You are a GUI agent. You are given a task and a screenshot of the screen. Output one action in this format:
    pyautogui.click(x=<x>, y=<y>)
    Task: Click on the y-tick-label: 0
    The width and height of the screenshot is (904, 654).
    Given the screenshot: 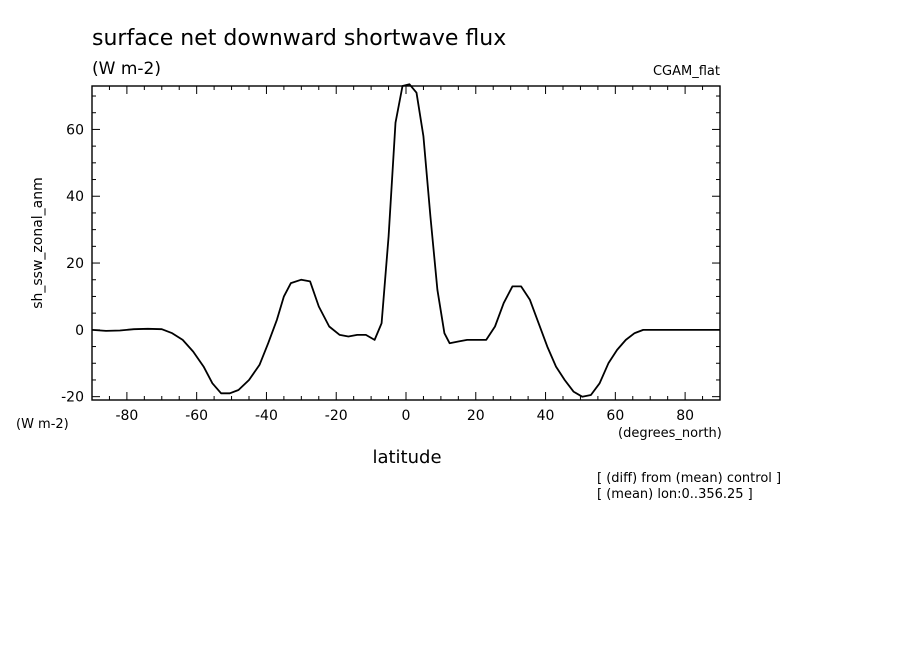 What is the action you would take?
    pyautogui.click(x=79, y=331)
    